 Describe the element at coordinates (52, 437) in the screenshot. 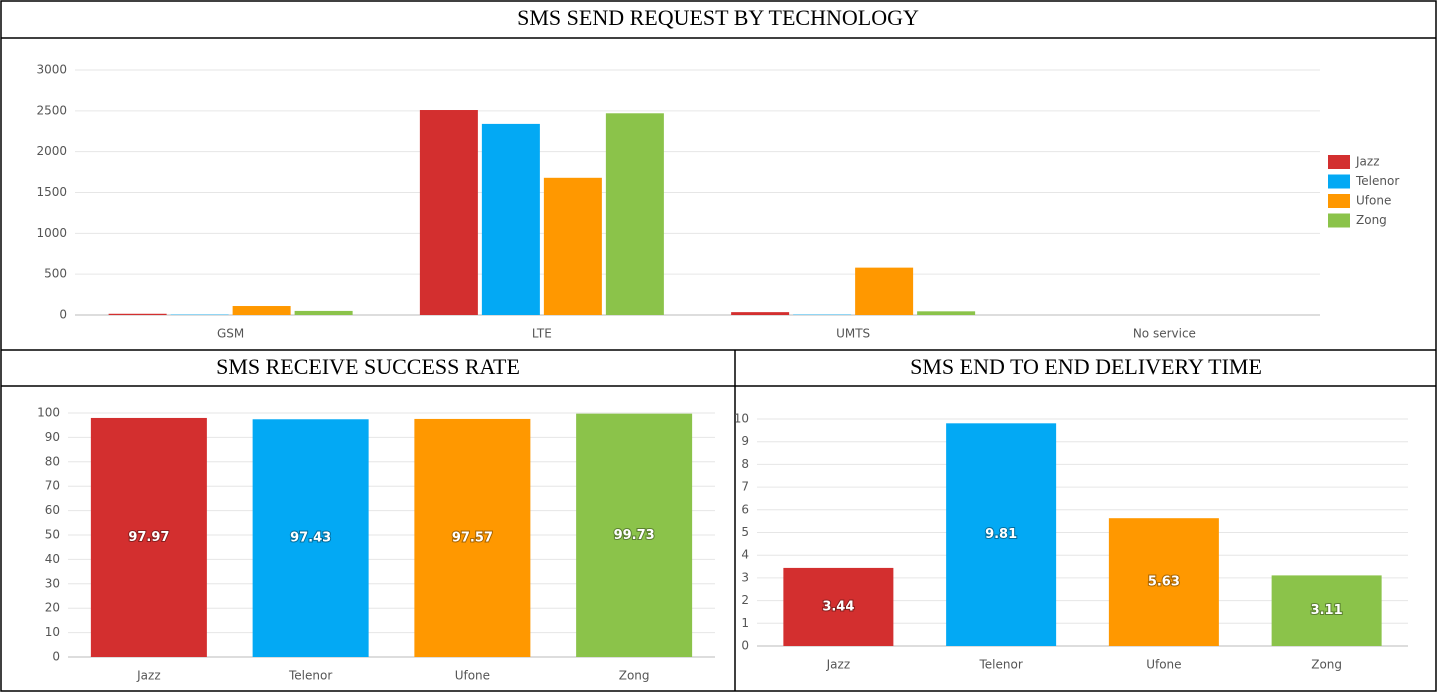

I see `y-tick-label: 90` at that location.